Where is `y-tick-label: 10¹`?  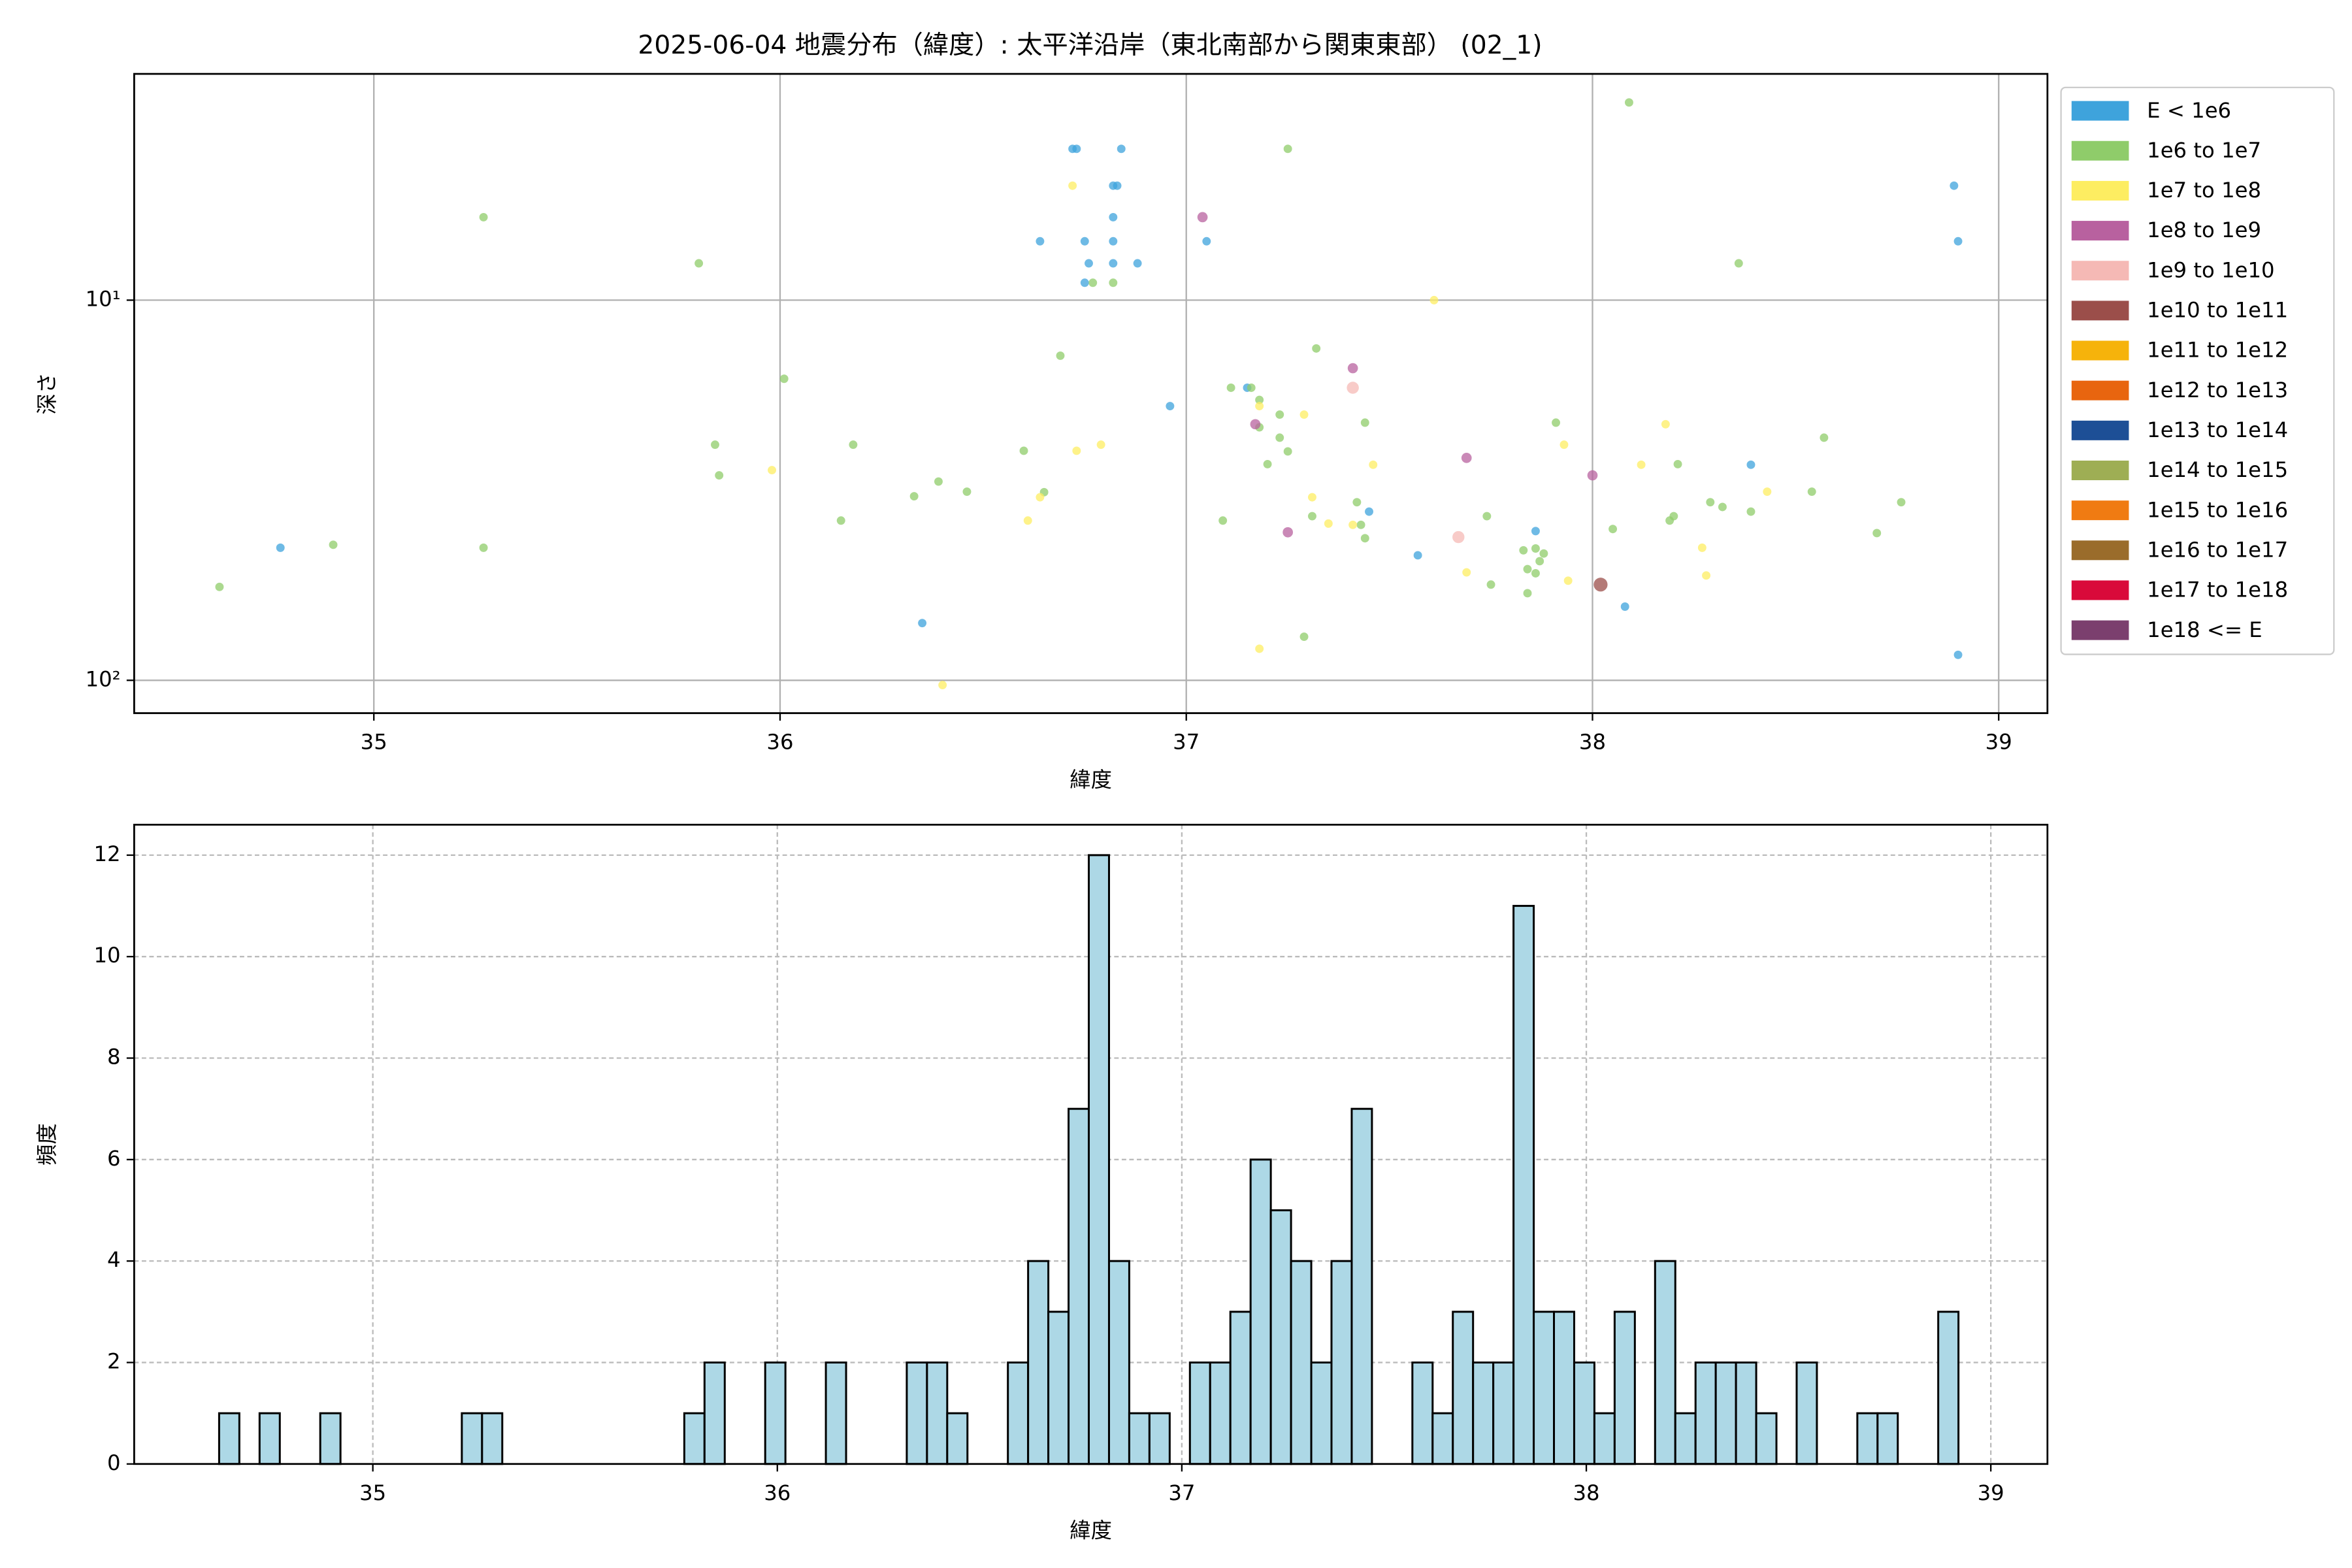 y-tick-label: 10¹ is located at coordinates (103, 298).